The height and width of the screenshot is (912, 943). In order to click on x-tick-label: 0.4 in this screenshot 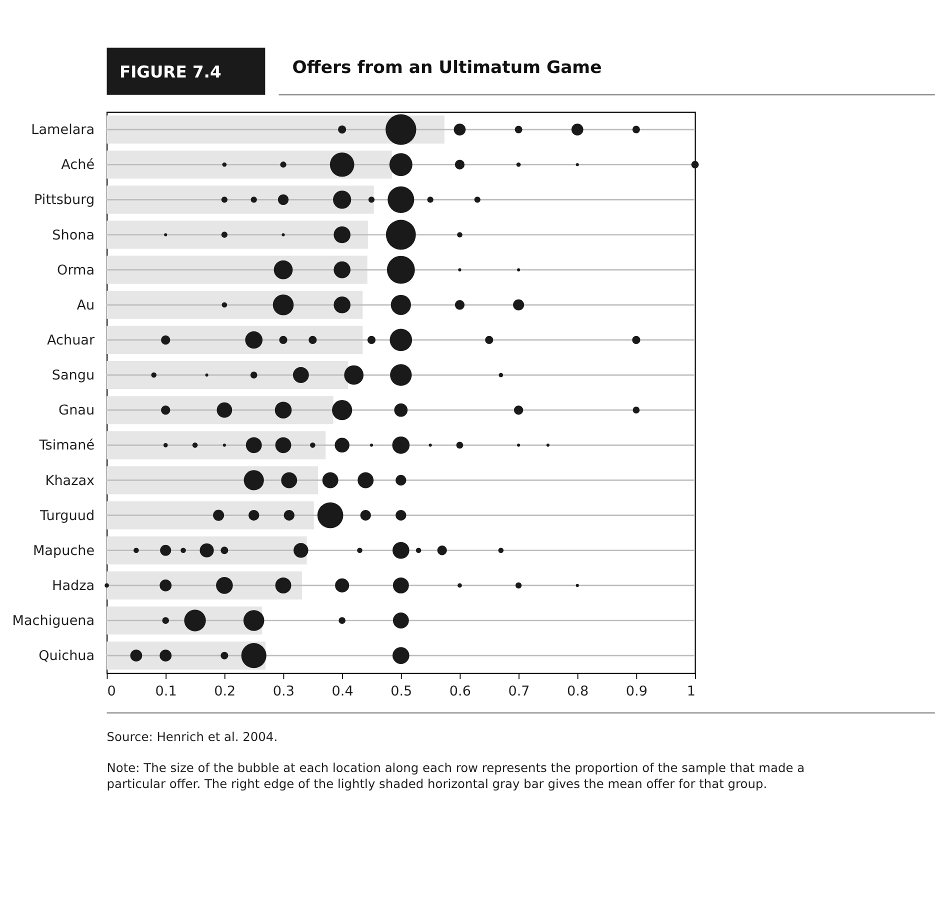, I will do `click(343, 691)`.